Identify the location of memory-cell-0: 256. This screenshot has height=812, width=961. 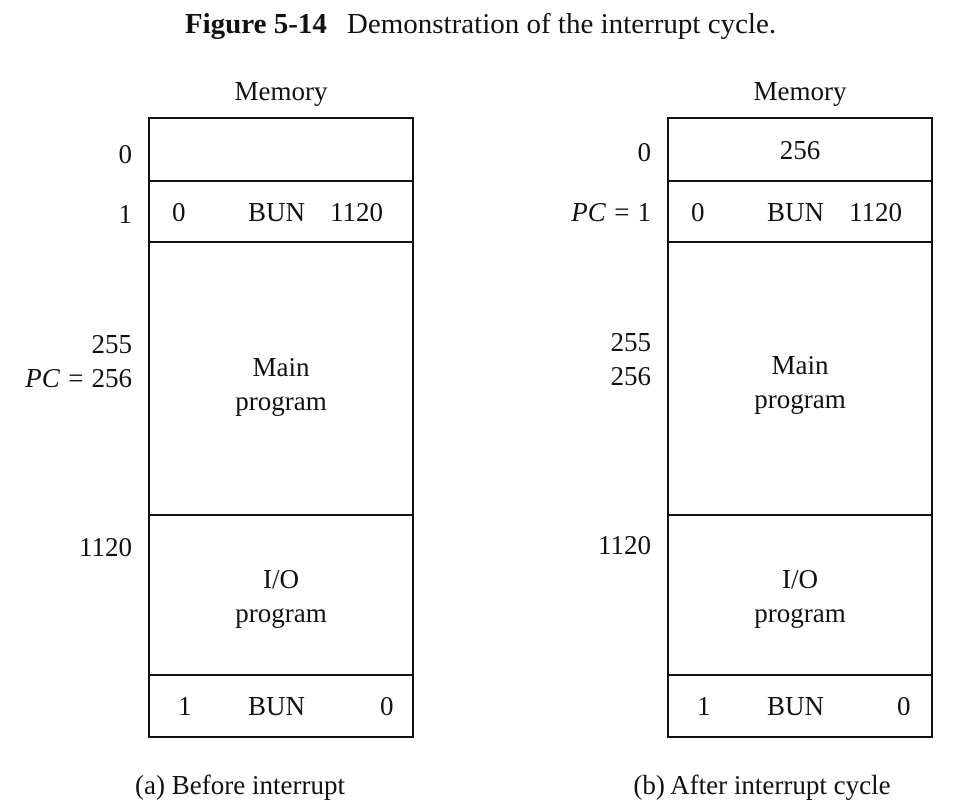
(800, 149).